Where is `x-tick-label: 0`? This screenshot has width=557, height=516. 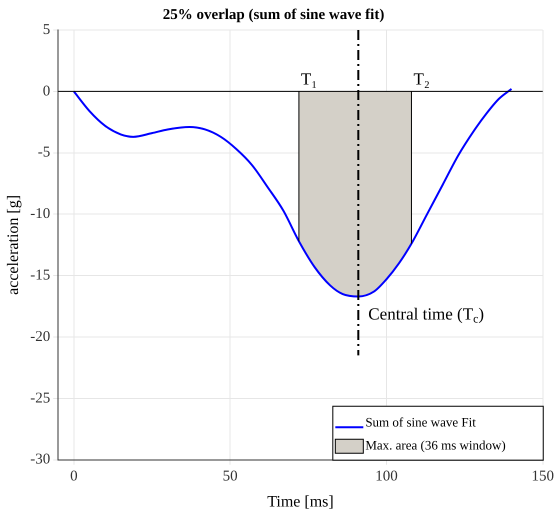 x-tick-label: 0 is located at coordinates (74, 476).